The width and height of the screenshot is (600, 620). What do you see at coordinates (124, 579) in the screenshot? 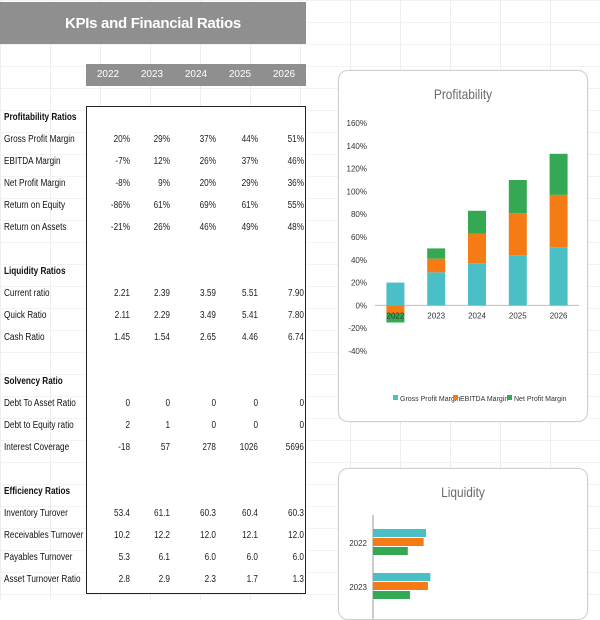
I see `value-cell: 2.8` at bounding box center [124, 579].